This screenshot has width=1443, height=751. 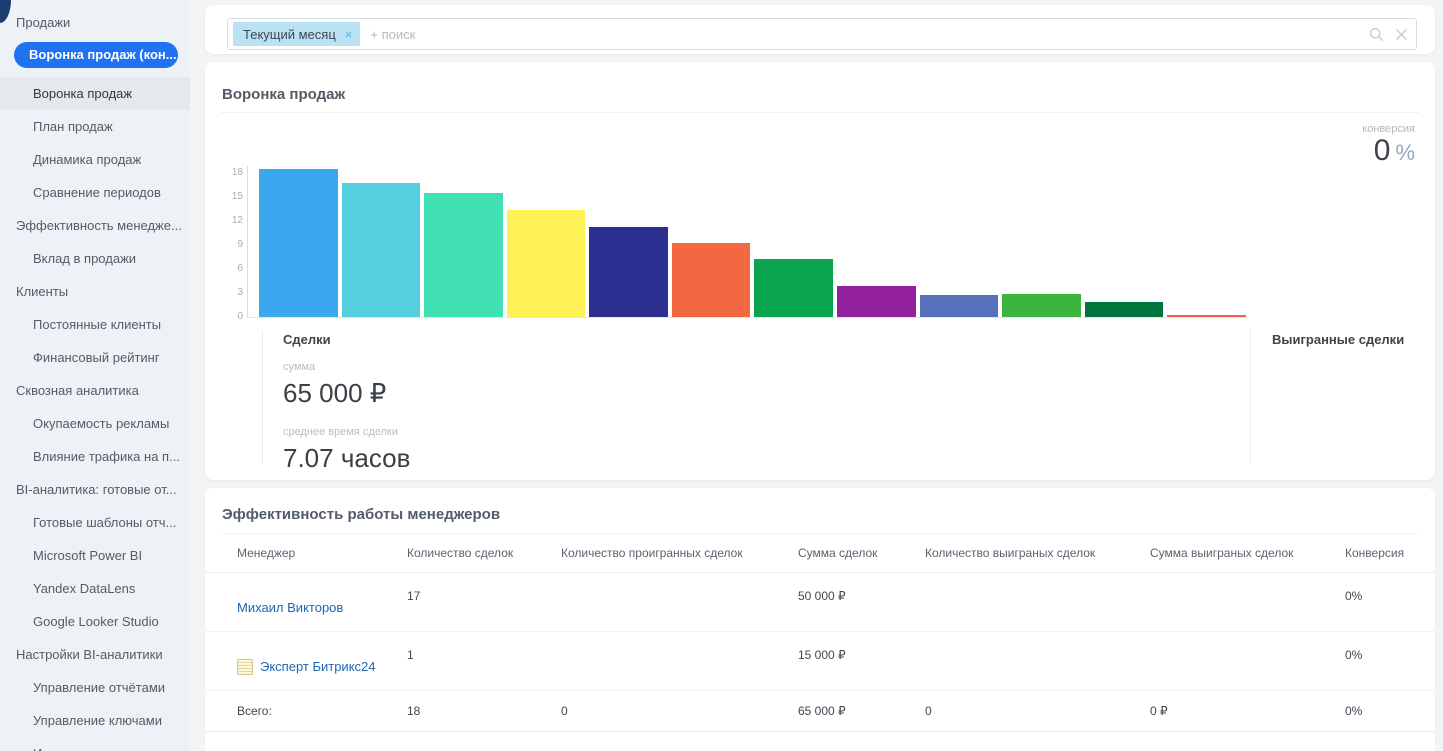 I want to click on chip-remove-icon: ×, so click(x=348, y=34).